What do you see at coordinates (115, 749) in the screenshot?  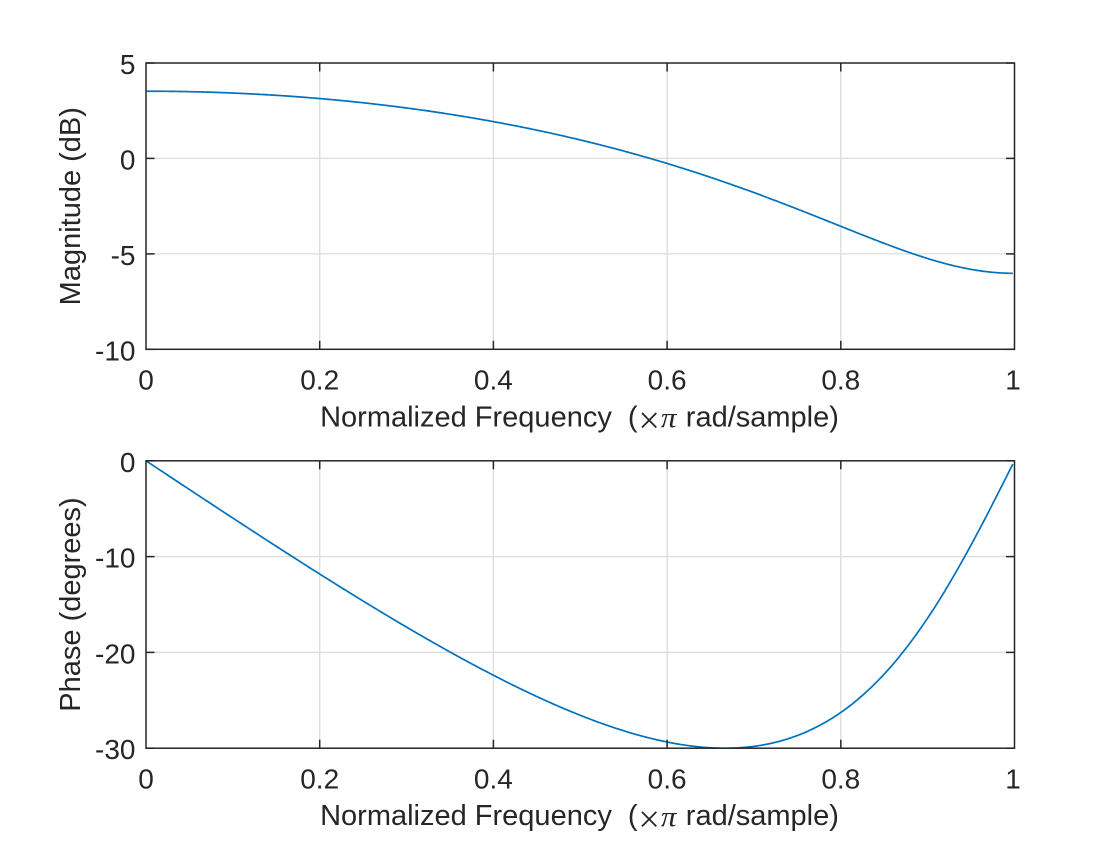 I see `svg-text: -30` at bounding box center [115, 749].